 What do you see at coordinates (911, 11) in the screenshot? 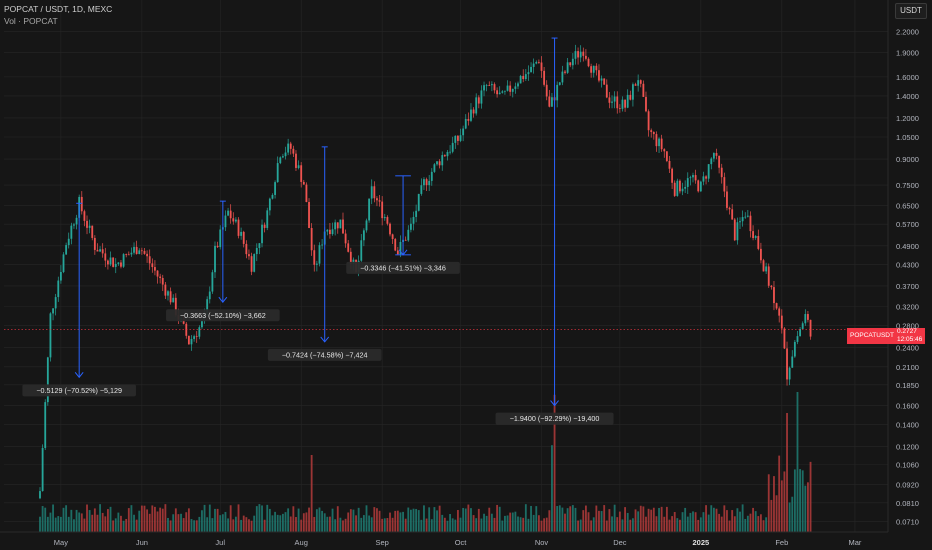
I see `currency-button: USDT` at bounding box center [911, 11].